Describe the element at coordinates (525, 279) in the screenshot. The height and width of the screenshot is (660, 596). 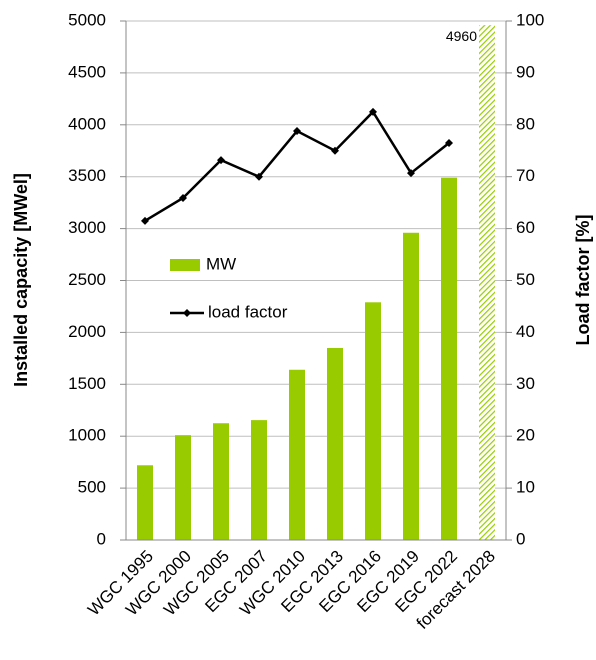
I see `y2-tick-label: 50` at that location.